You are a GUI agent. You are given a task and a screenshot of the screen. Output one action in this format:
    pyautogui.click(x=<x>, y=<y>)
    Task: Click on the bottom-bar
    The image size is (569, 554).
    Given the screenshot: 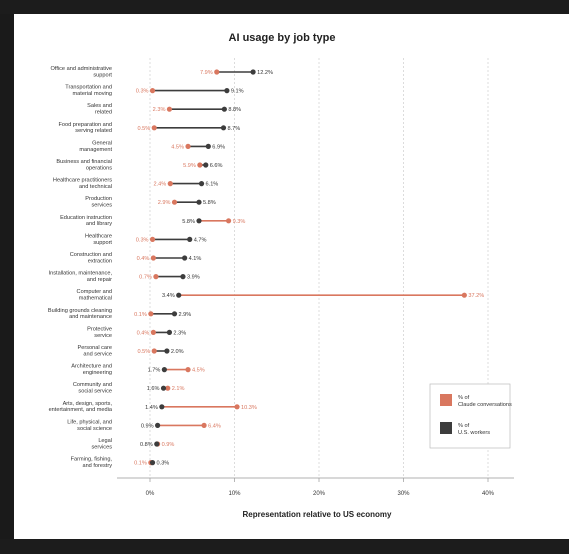 What is the action you would take?
    pyautogui.click(x=284, y=546)
    